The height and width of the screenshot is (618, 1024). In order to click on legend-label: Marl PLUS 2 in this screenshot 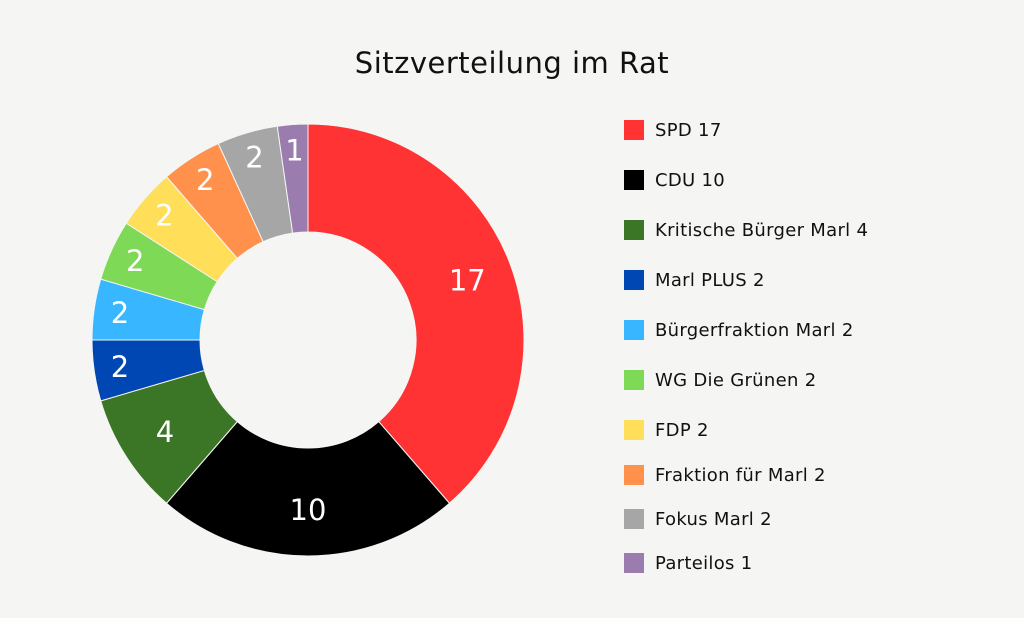, I will do `click(710, 280)`.